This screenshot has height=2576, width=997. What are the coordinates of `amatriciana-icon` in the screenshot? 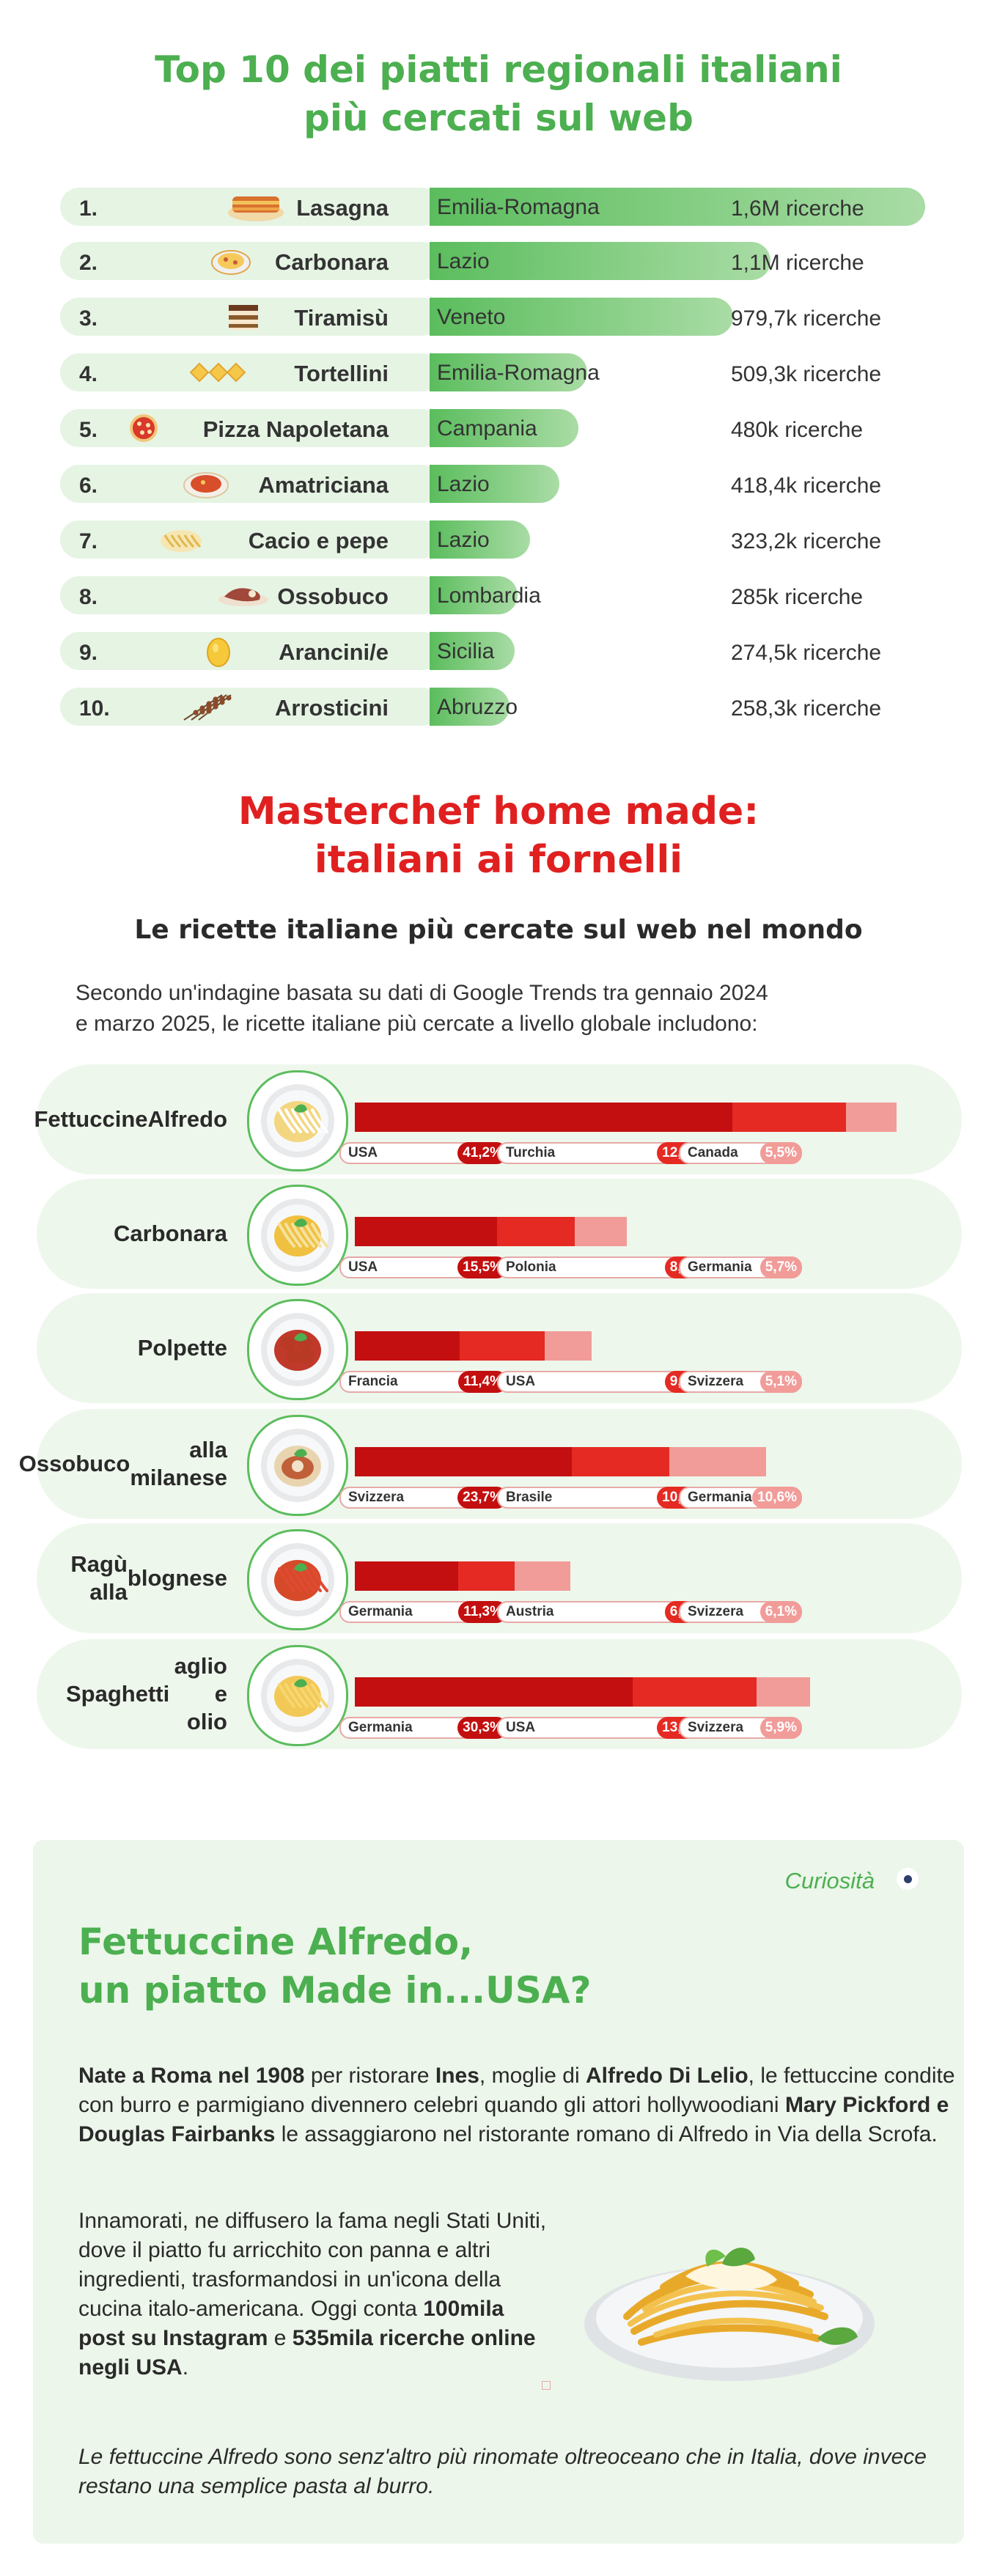 It's located at (206, 485).